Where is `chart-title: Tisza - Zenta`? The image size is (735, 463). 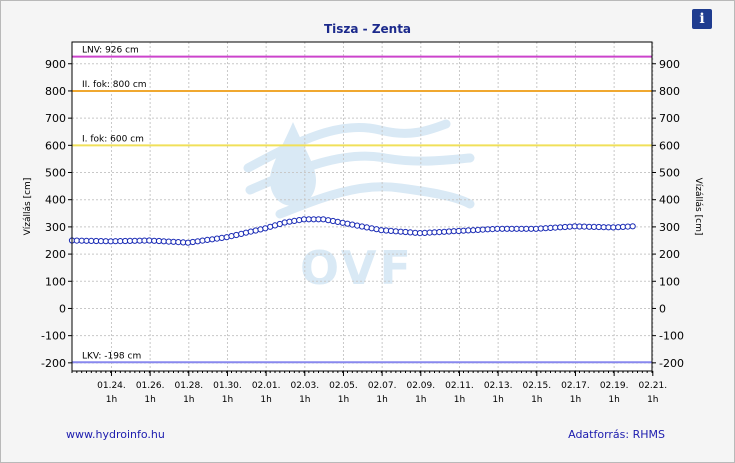
chart-title: Tisza - Zenta is located at coordinates (367, 29).